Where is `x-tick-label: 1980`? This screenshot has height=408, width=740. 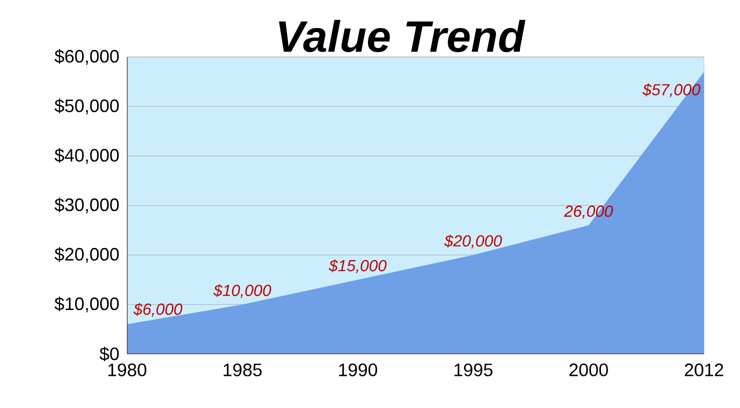
x-tick-label: 1980 is located at coordinates (127, 370).